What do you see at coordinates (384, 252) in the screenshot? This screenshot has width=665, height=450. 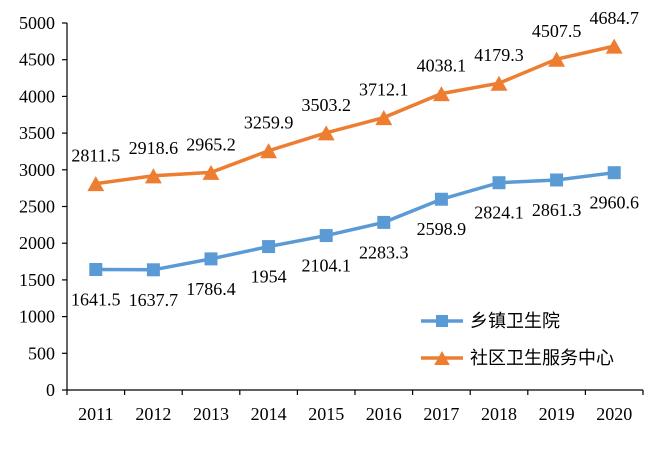 I see `data-point-label: 2283.3` at bounding box center [384, 252].